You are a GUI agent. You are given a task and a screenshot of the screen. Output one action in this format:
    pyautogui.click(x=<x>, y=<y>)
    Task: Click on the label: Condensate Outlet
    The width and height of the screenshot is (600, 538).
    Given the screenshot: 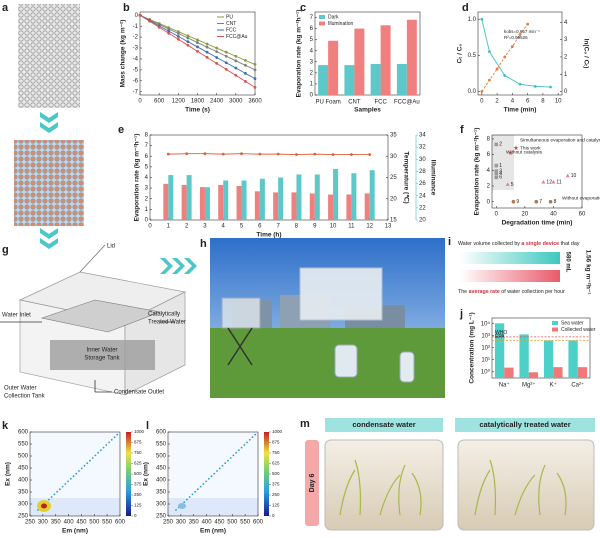 What is the action you would take?
    pyautogui.click(x=139, y=393)
    